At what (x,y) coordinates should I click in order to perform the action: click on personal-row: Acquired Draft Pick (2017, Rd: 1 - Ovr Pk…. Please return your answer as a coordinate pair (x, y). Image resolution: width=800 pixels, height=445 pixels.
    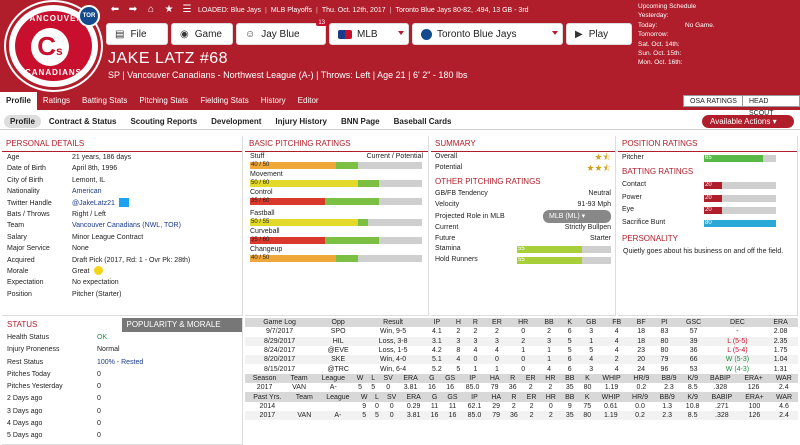
    Looking at the image, I should click on (122, 260).